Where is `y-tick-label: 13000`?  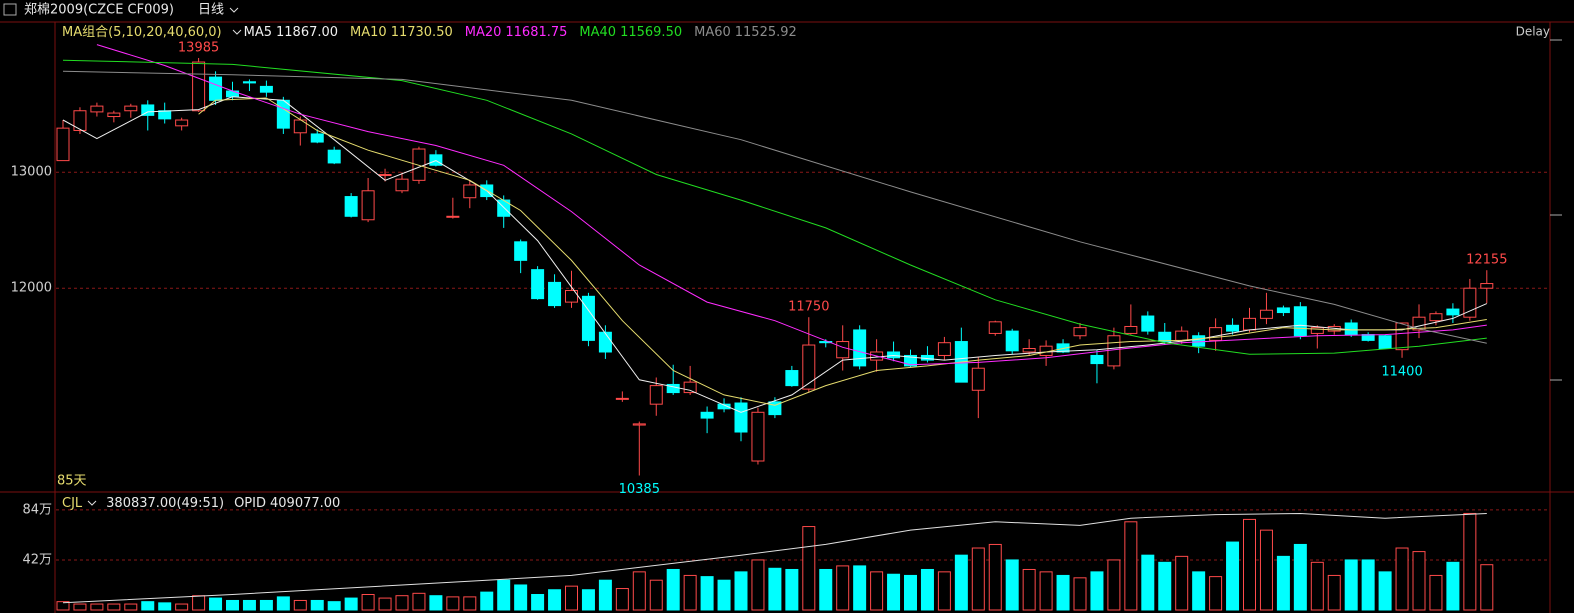
y-tick-label: 13000 is located at coordinates (31, 172).